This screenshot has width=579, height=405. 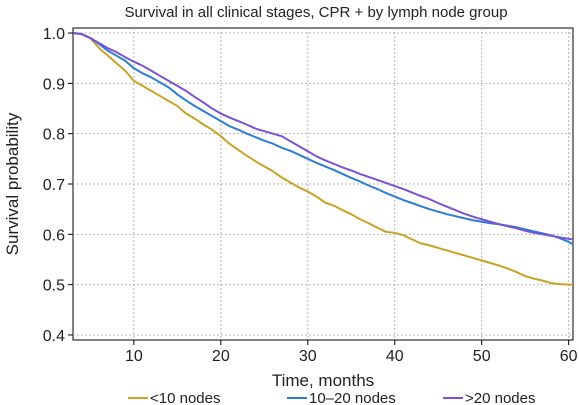 I want to click on legend-label: <10 nodes, so click(x=185, y=397).